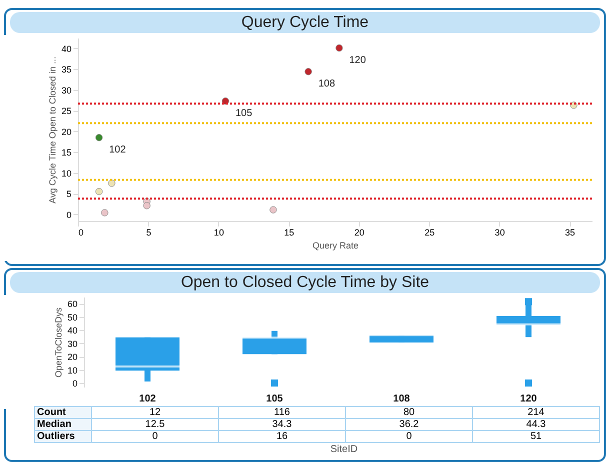 The image size is (606, 462). I want to click on text: Count, so click(63, 412).